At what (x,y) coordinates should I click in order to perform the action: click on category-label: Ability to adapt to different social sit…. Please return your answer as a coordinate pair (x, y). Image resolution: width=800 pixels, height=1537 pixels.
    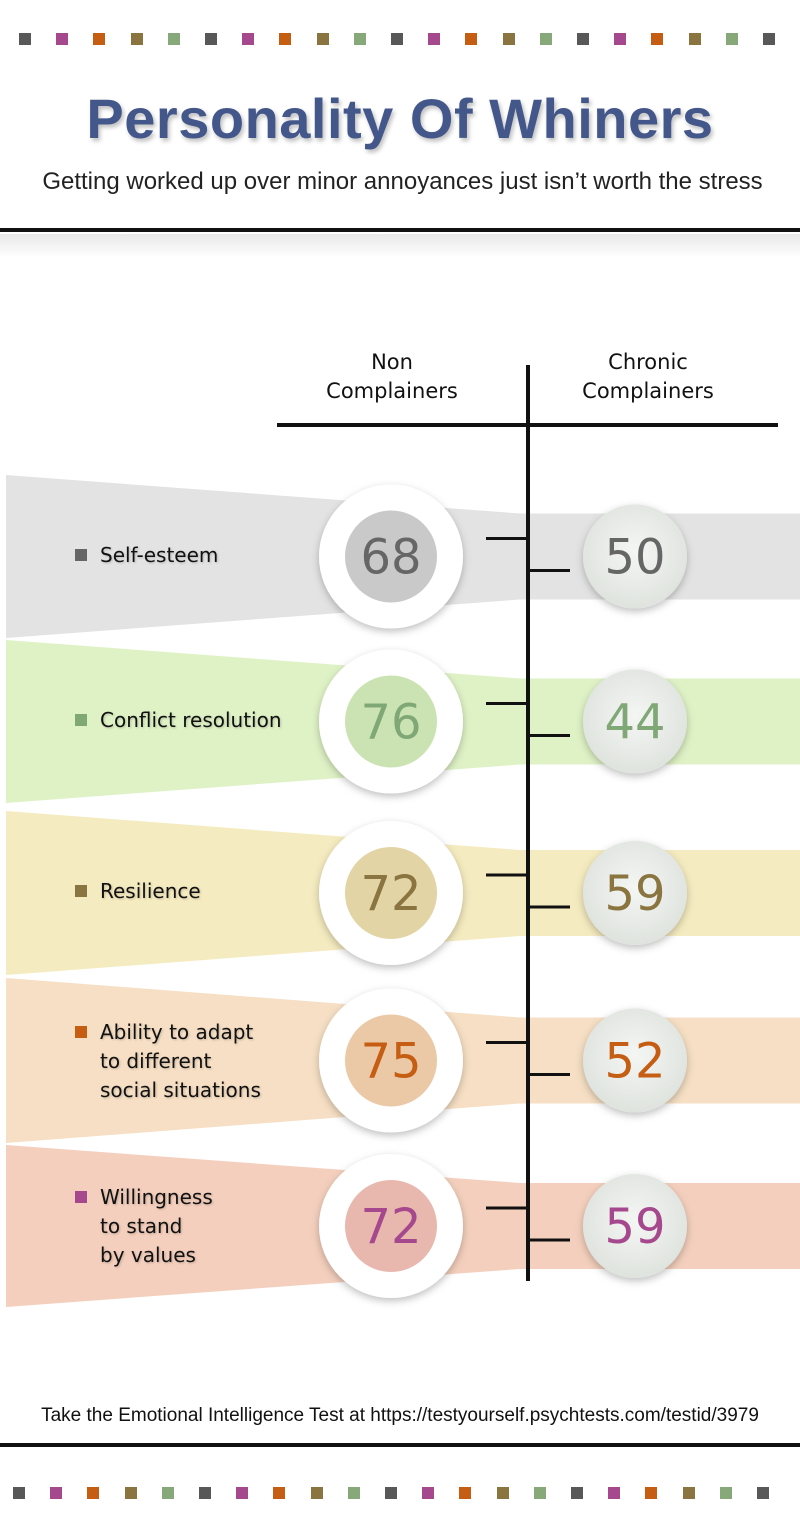
    Looking at the image, I should click on (180, 1060).